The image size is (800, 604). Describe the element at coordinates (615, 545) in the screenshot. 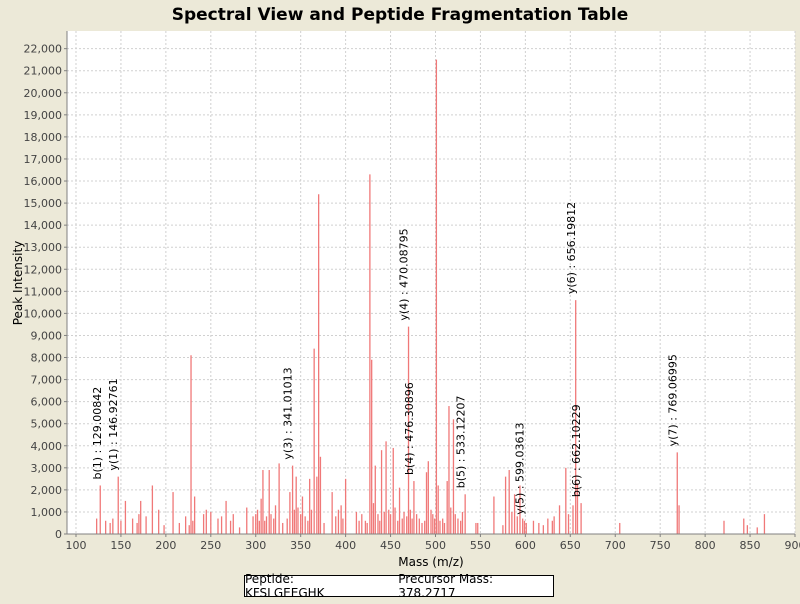

I see `x-tick-label: 700` at that location.